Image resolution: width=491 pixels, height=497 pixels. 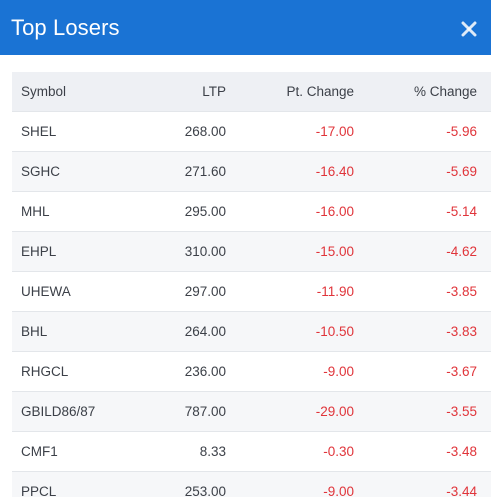 I want to click on table-row: SGHC 271.60 -16.40 -5.69, so click(x=251, y=171).